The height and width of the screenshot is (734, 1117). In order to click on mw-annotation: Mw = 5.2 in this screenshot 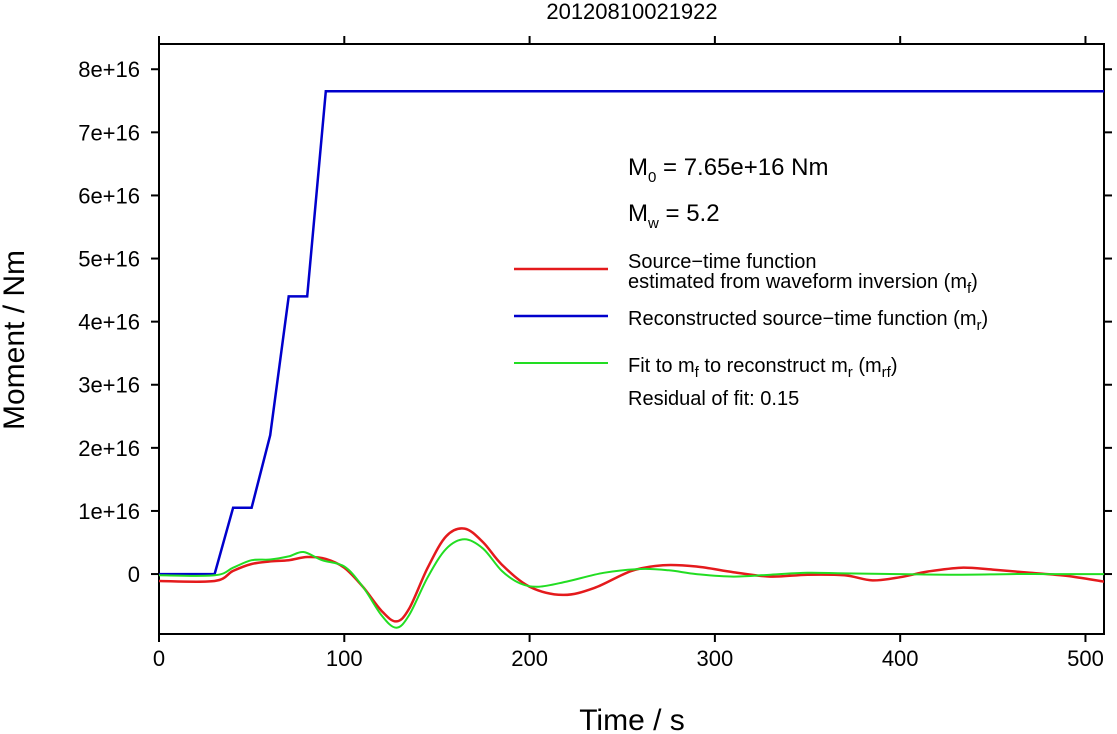, I will do `click(674, 216)`.